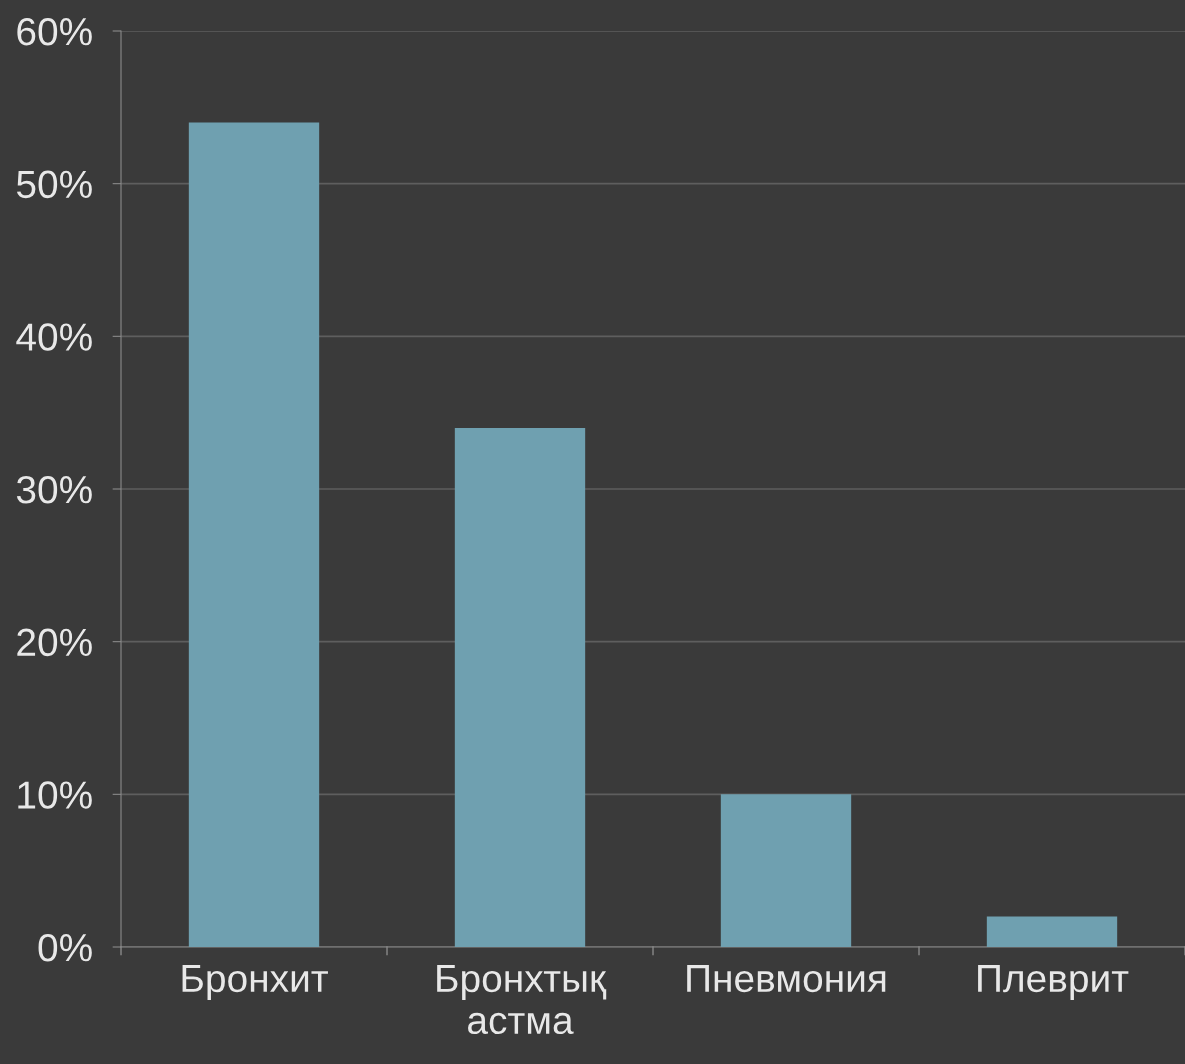  What do you see at coordinates (54, 31) in the screenshot?
I see `y-tick-label: 60%` at bounding box center [54, 31].